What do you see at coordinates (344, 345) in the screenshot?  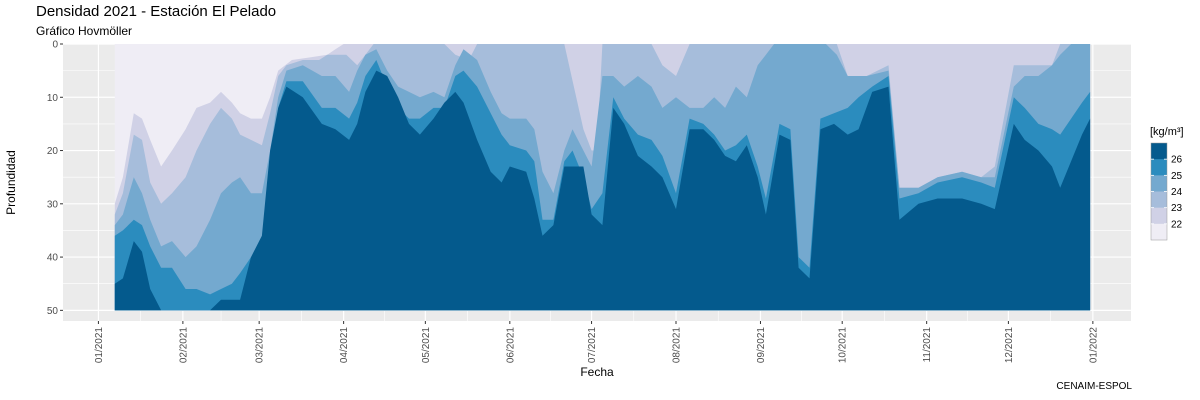 I see `x-tick-label: 04/2021` at bounding box center [344, 345].